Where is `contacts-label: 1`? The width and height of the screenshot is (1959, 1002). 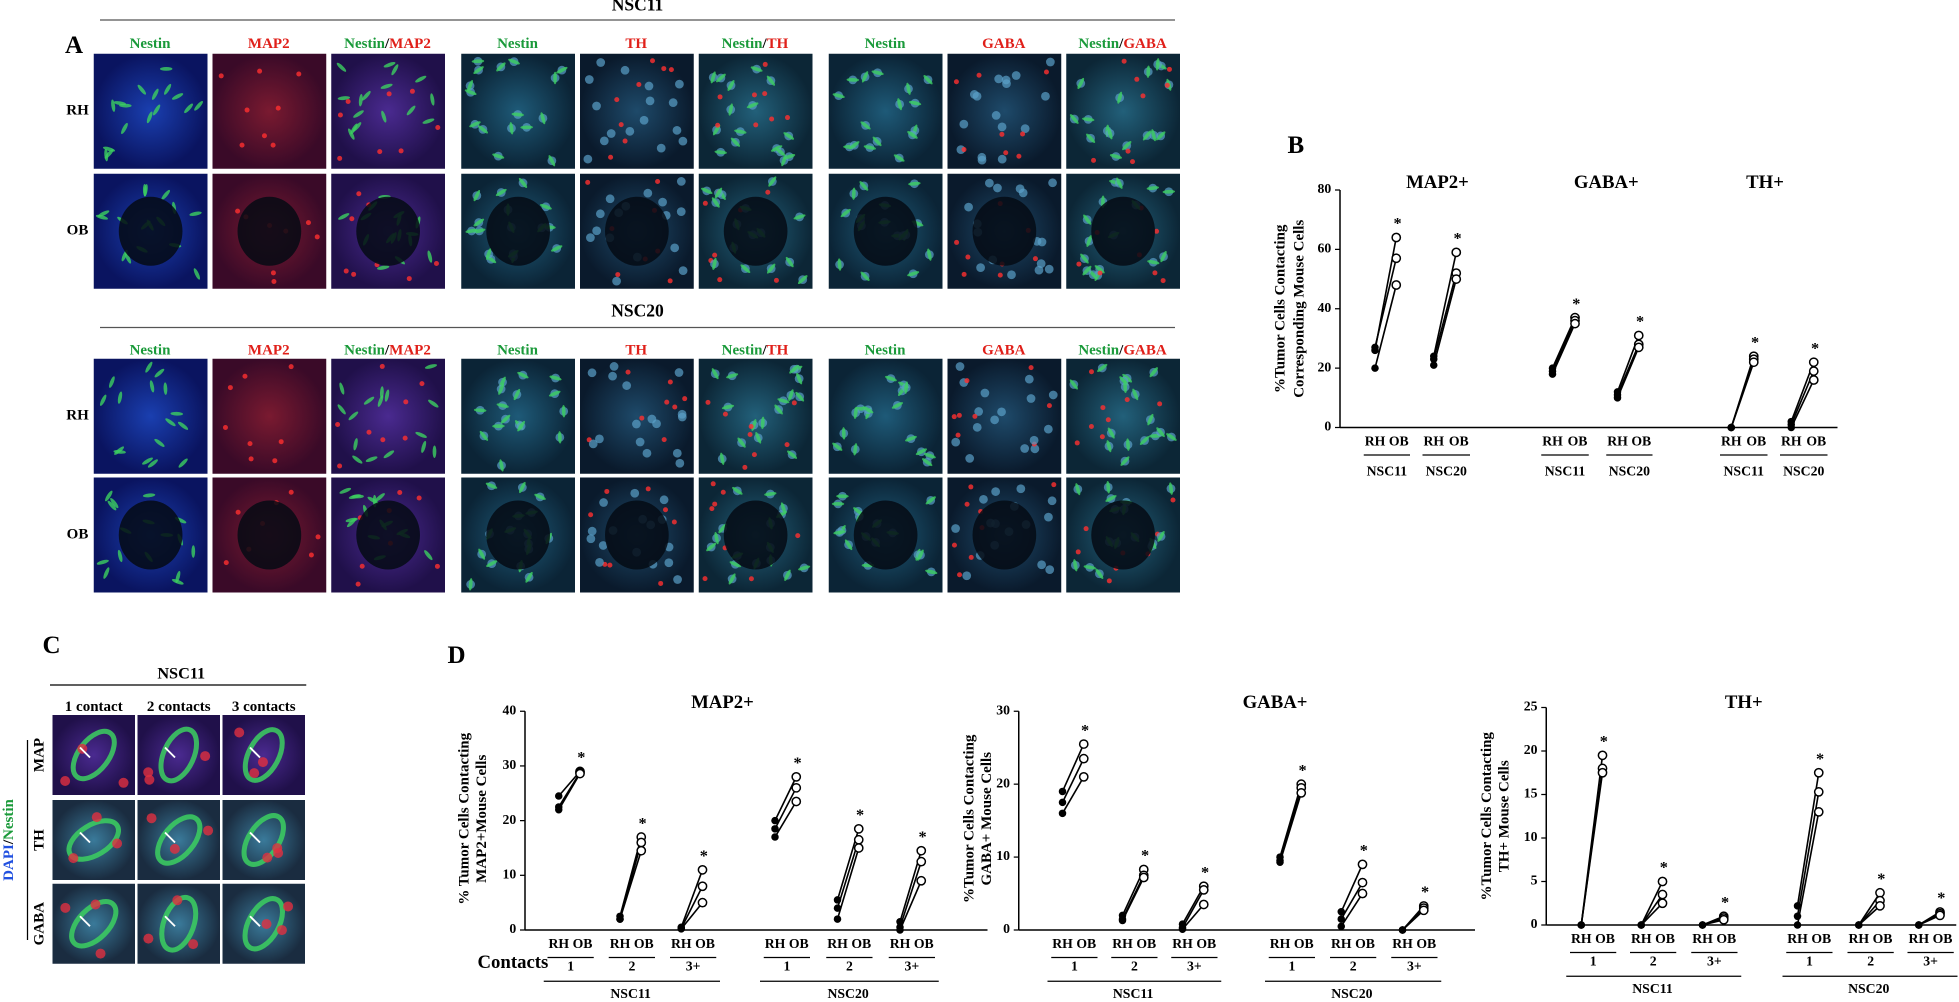 contacts-label: 1 is located at coordinates (1074, 966).